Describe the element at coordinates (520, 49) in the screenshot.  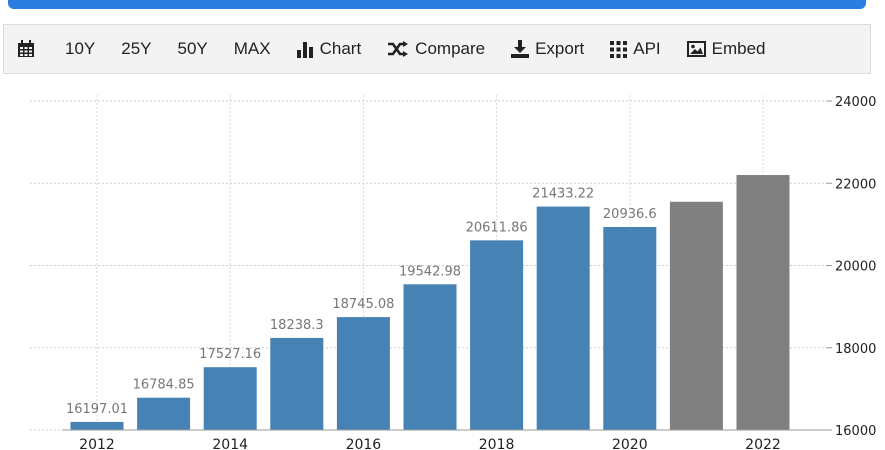
I see `download-icon` at that location.